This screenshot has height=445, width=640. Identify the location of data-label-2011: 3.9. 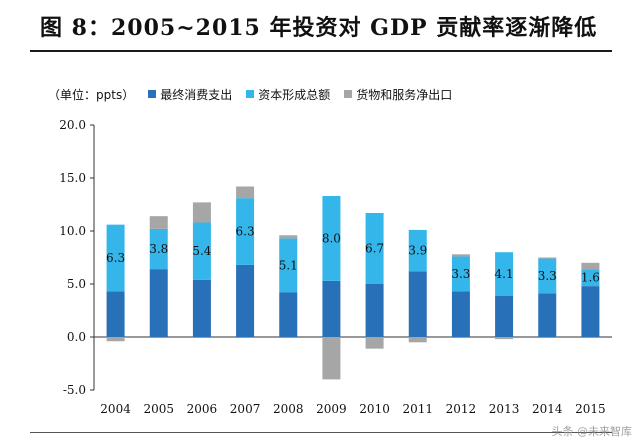
(417, 251).